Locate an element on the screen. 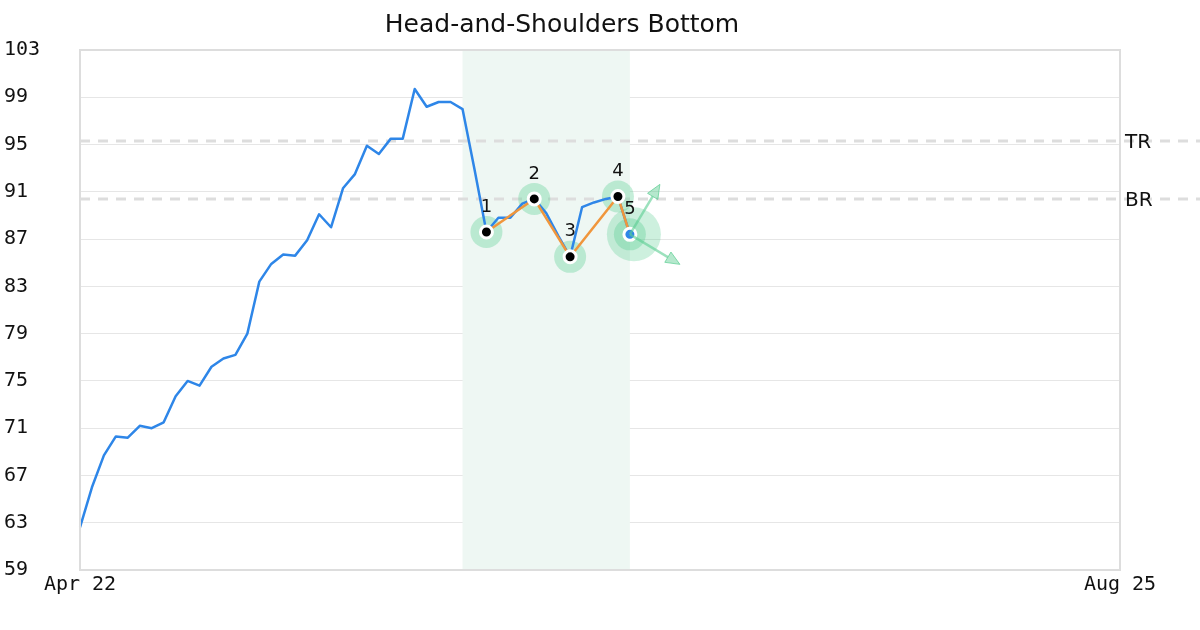 The height and width of the screenshot is (630, 1200). y-tick-label: 95 is located at coordinates (16, 142).